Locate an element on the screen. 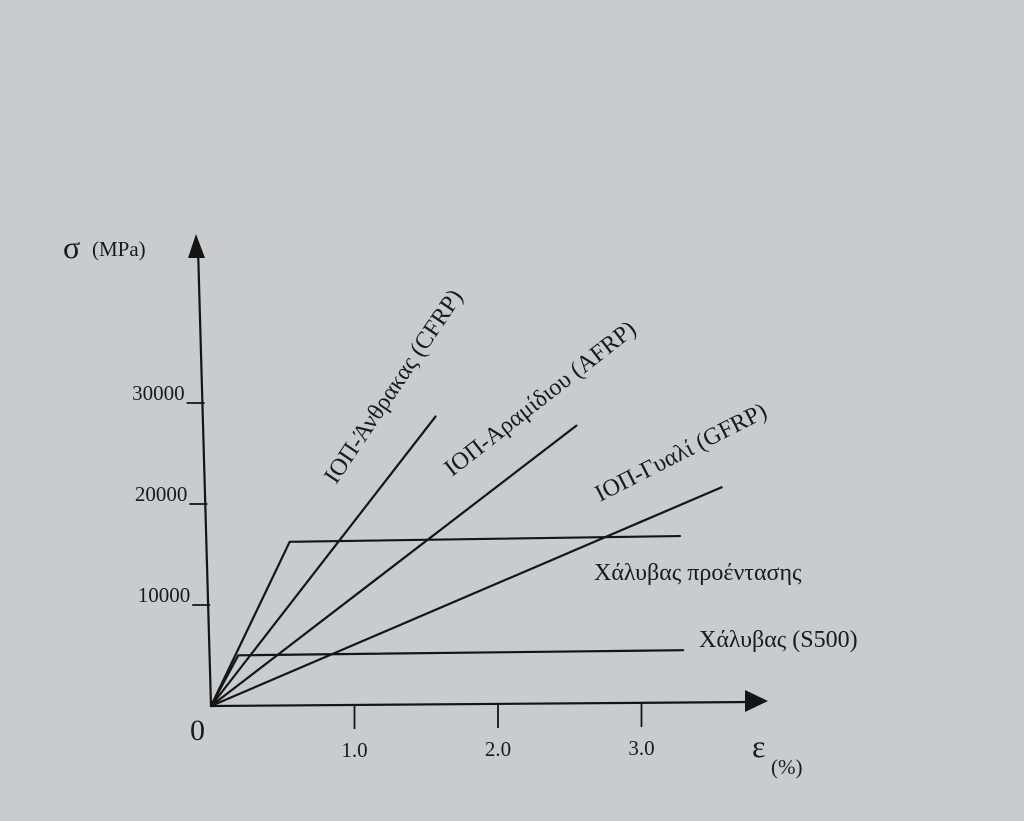  x-tick-label: 2.0 is located at coordinates (498, 749).